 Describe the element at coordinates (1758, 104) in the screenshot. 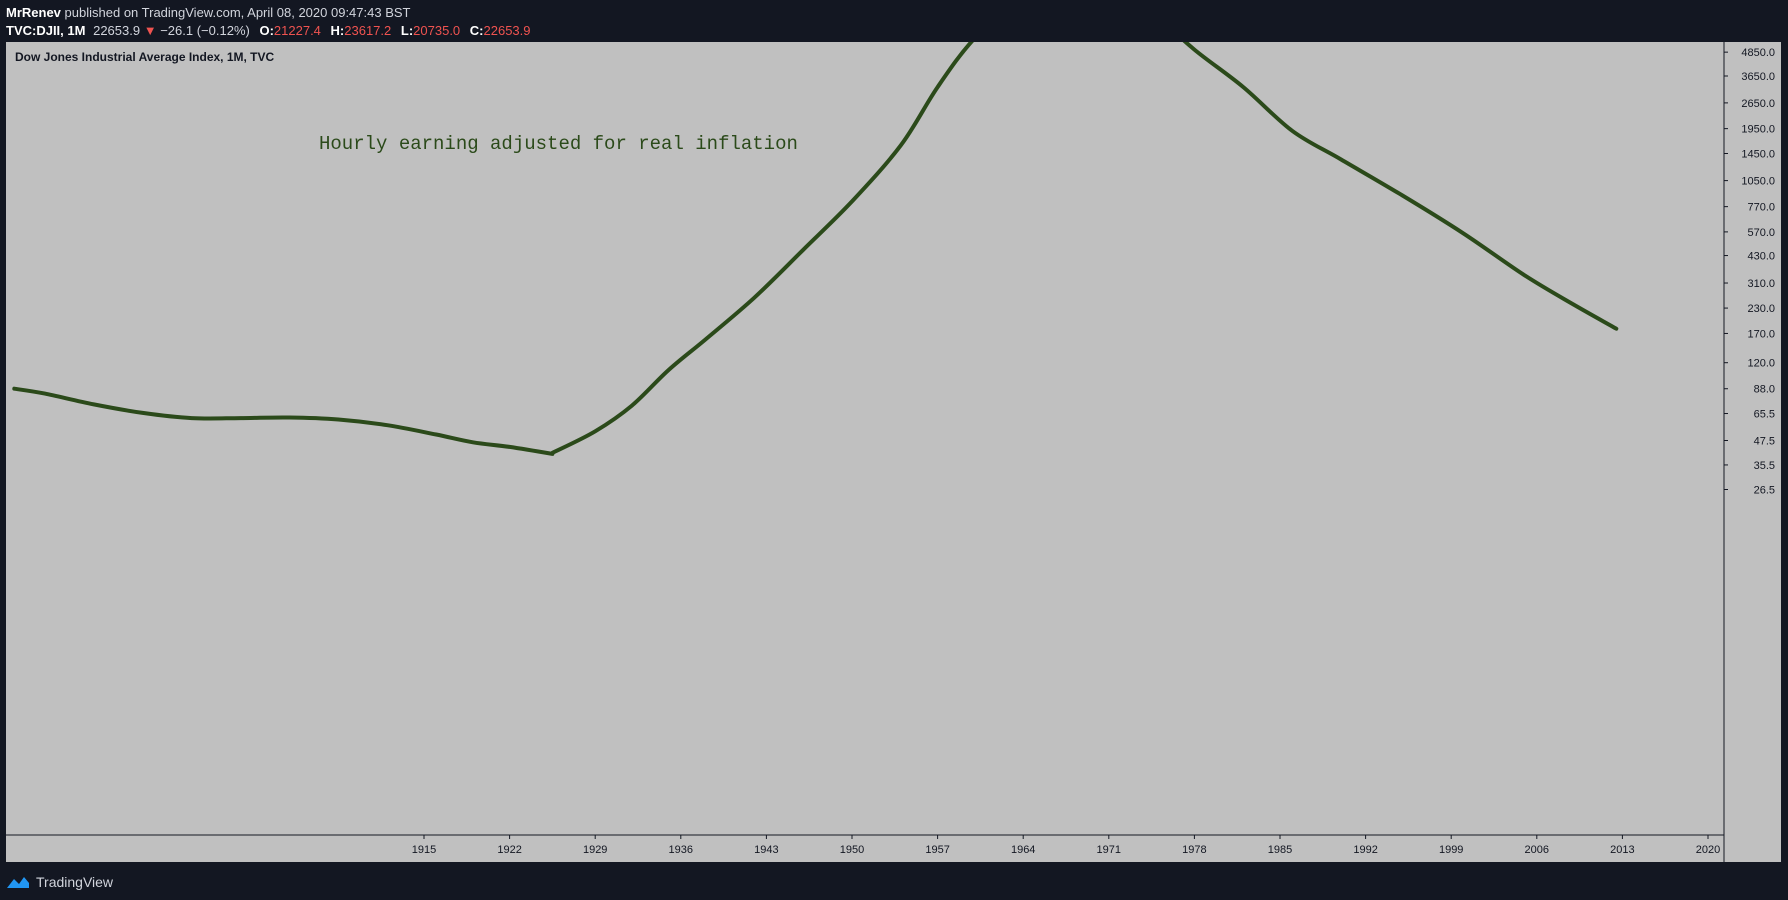

I see `y-tick-label: 2650.0` at that location.